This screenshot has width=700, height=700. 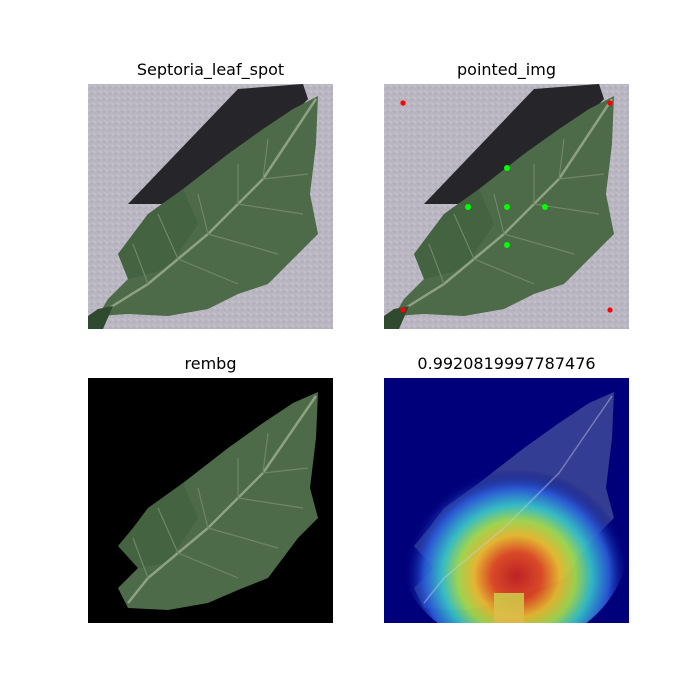 I want to click on positive-points, so click(x=506, y=206).